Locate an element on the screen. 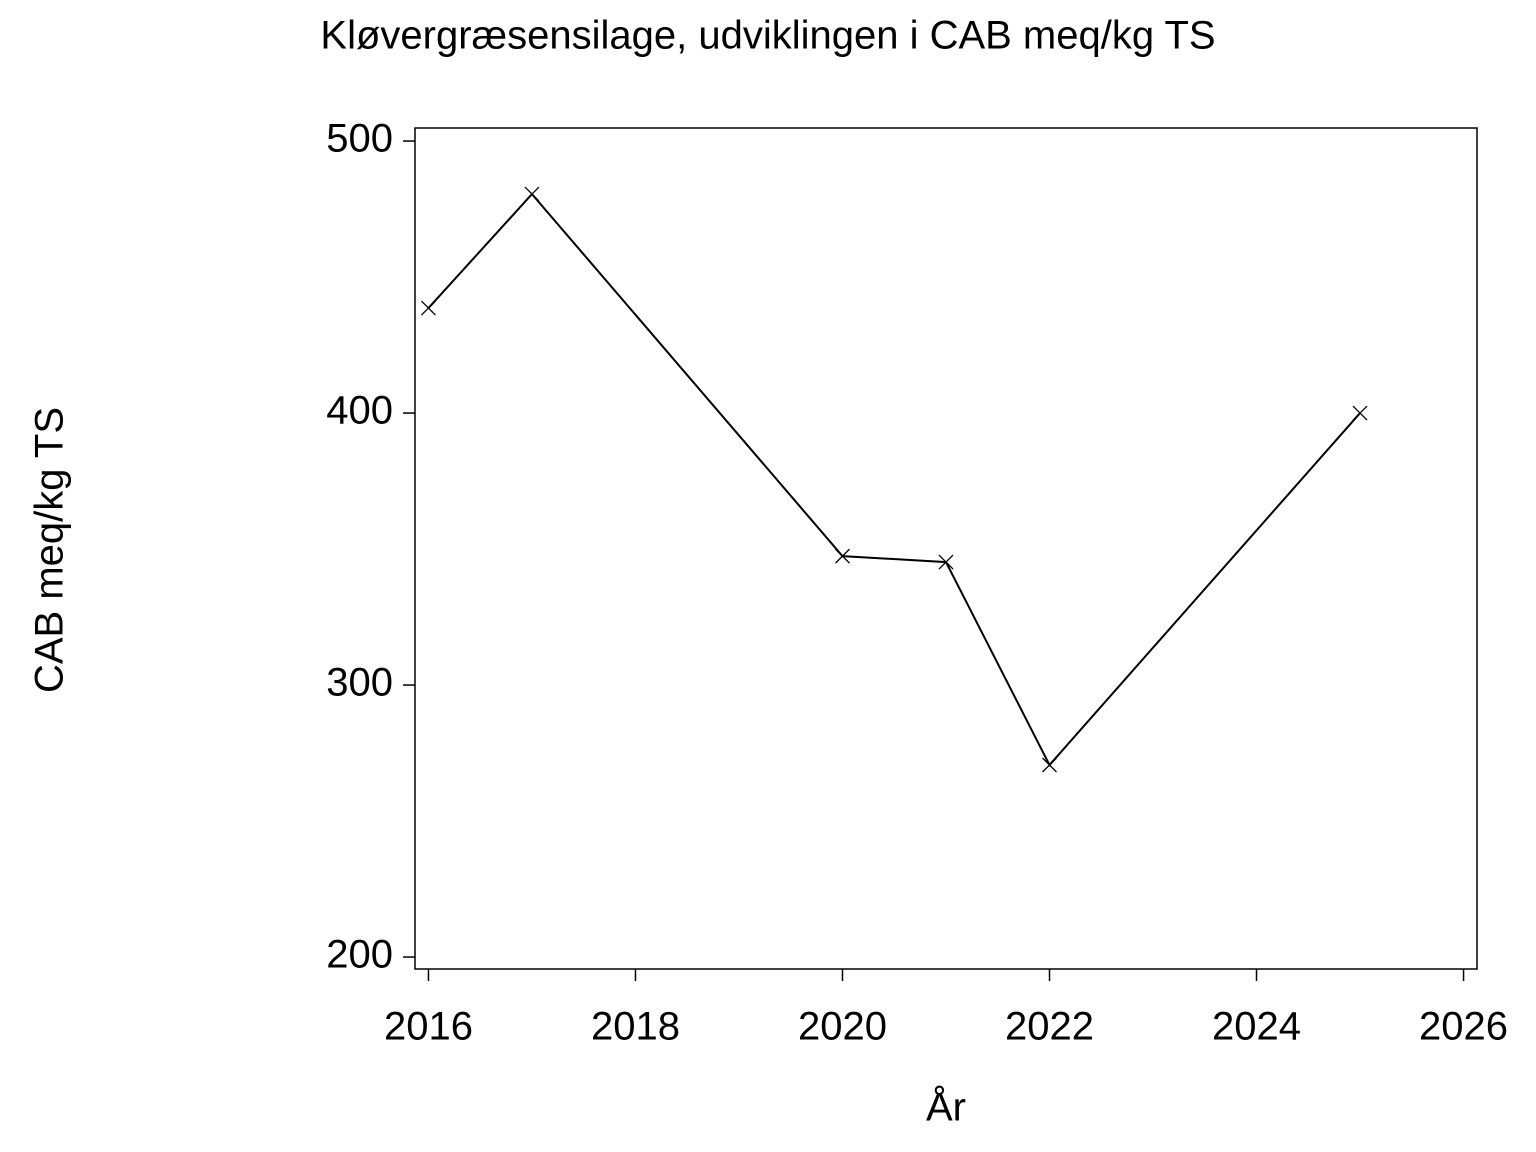  x-tick-label: 2020 is located at coordinates (842, 1027).